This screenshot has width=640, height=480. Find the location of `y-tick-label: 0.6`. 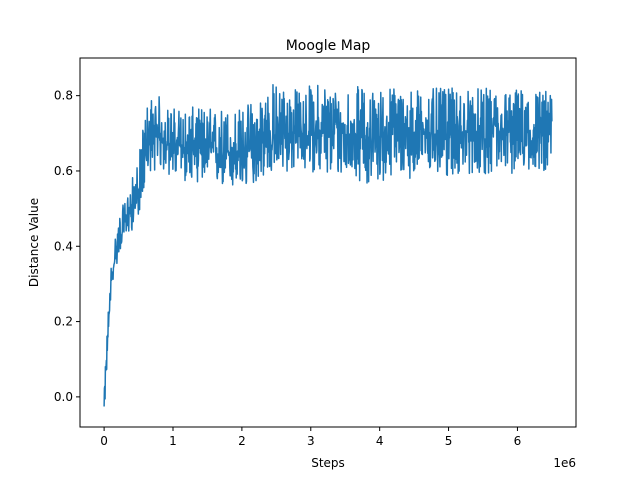

y-tick-label: 0.6 is located at coordinates (63, 171).